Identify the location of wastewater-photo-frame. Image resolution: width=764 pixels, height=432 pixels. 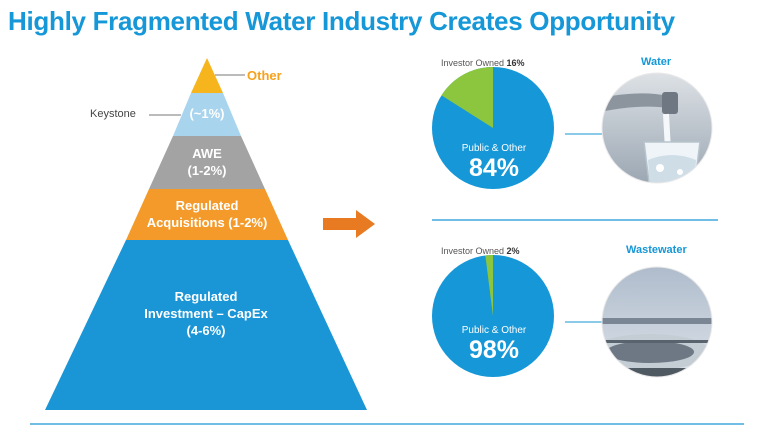
(657, 322).